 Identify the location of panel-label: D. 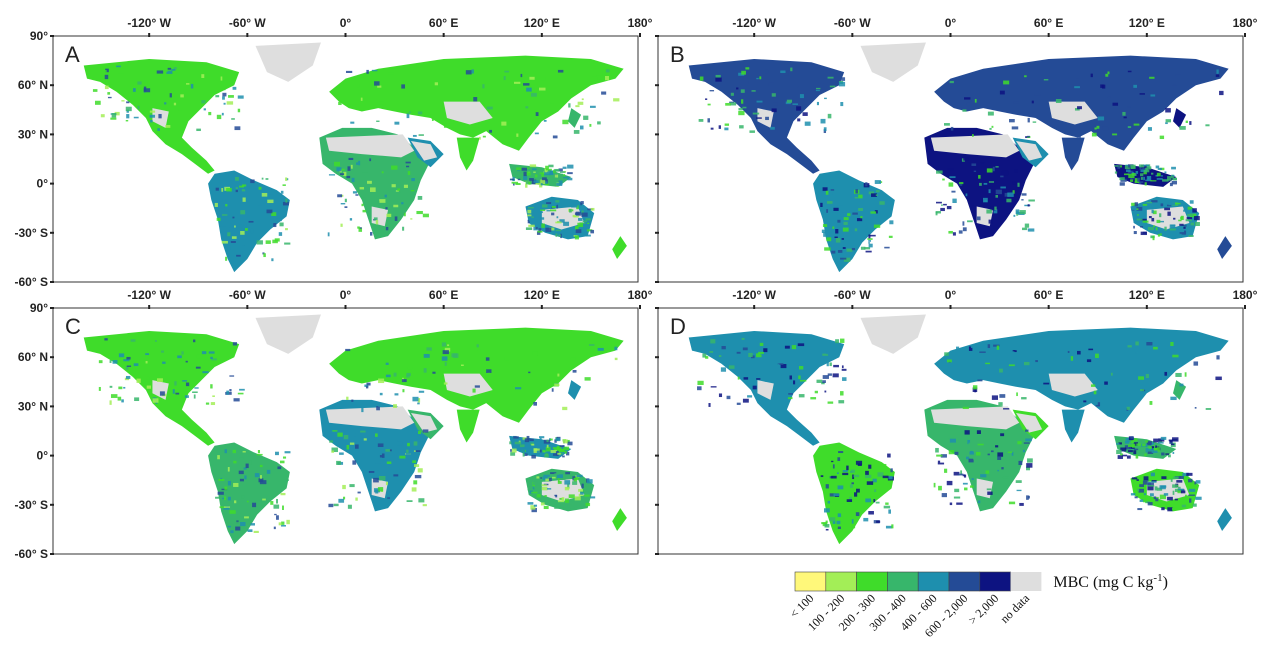
(678, 326).